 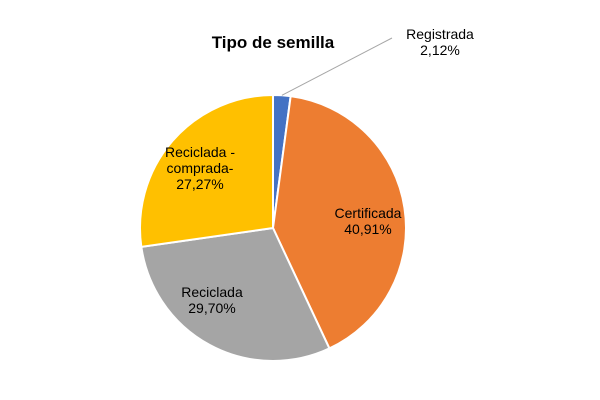 I want to click on slice-label-3-line-2: 27,27%, so click(x=199, y=184).